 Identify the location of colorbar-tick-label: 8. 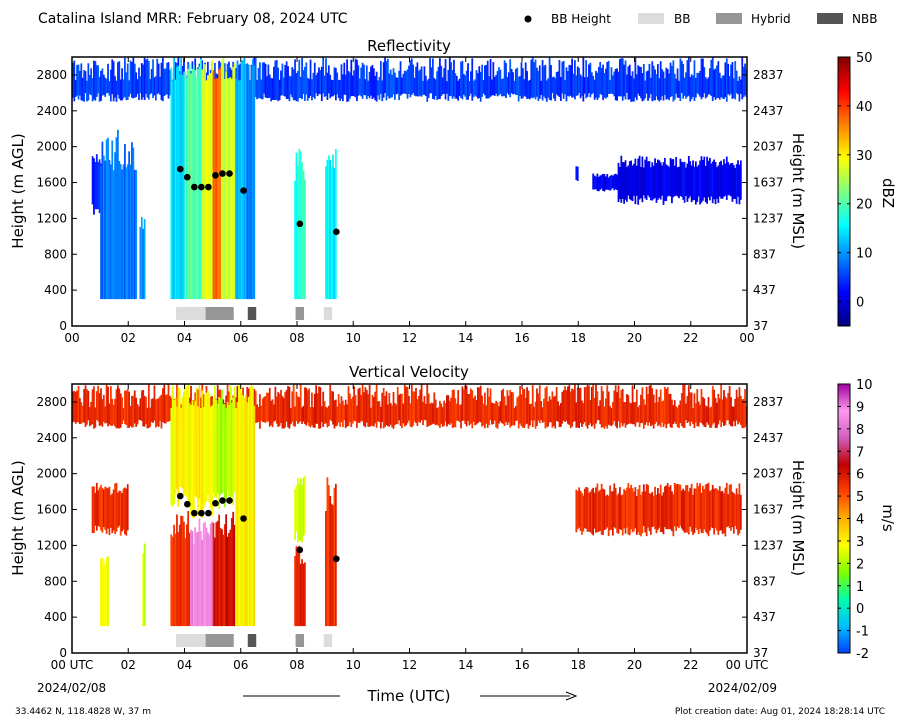
(860, 430).